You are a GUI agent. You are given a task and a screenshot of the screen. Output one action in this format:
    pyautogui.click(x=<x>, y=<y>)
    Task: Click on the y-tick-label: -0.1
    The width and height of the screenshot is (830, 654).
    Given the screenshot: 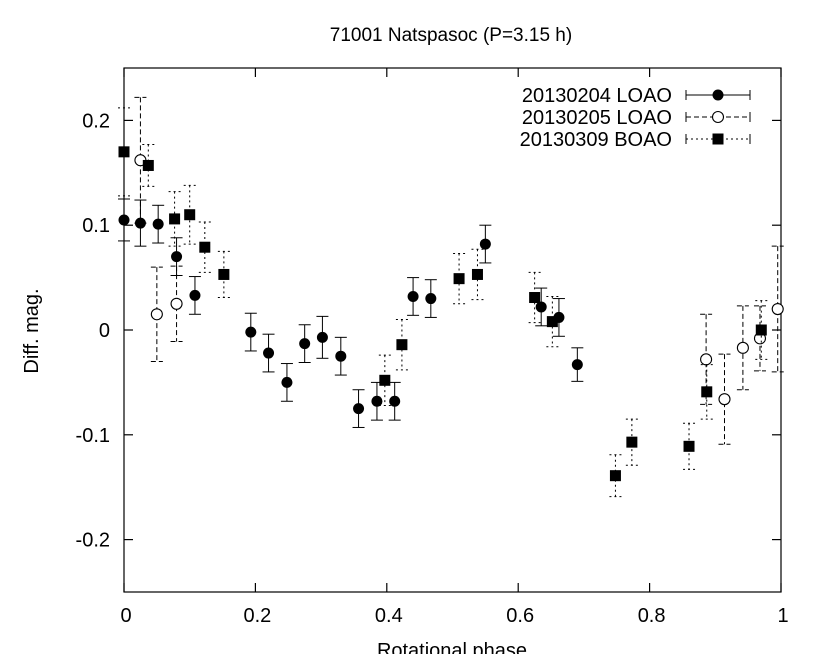 What is the action you would take?
    pyautogui.click(x=93, y=436)
    